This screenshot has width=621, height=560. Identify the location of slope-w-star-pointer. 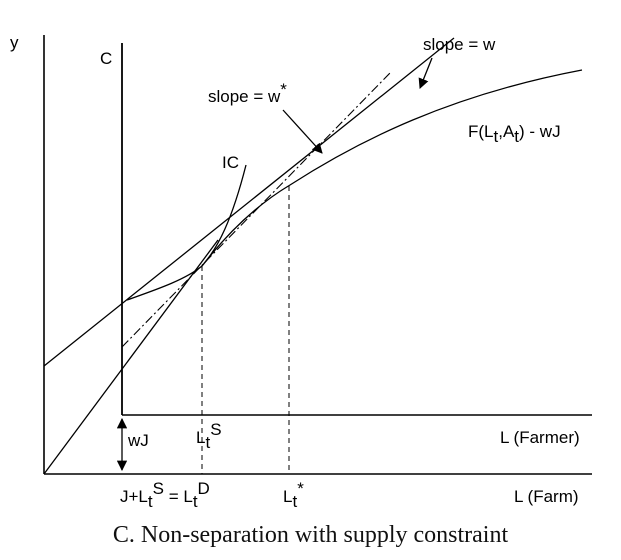
(302, 131).